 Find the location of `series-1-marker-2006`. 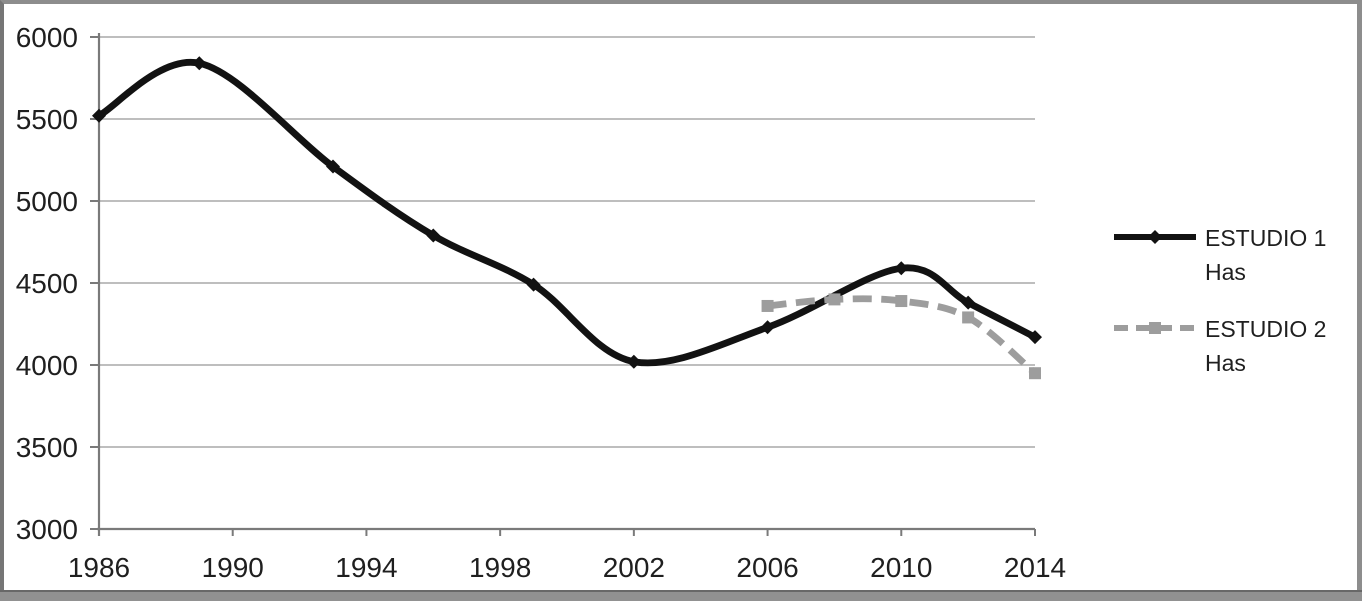

series-1-marker-2006 is located at coordinates (767, 327).